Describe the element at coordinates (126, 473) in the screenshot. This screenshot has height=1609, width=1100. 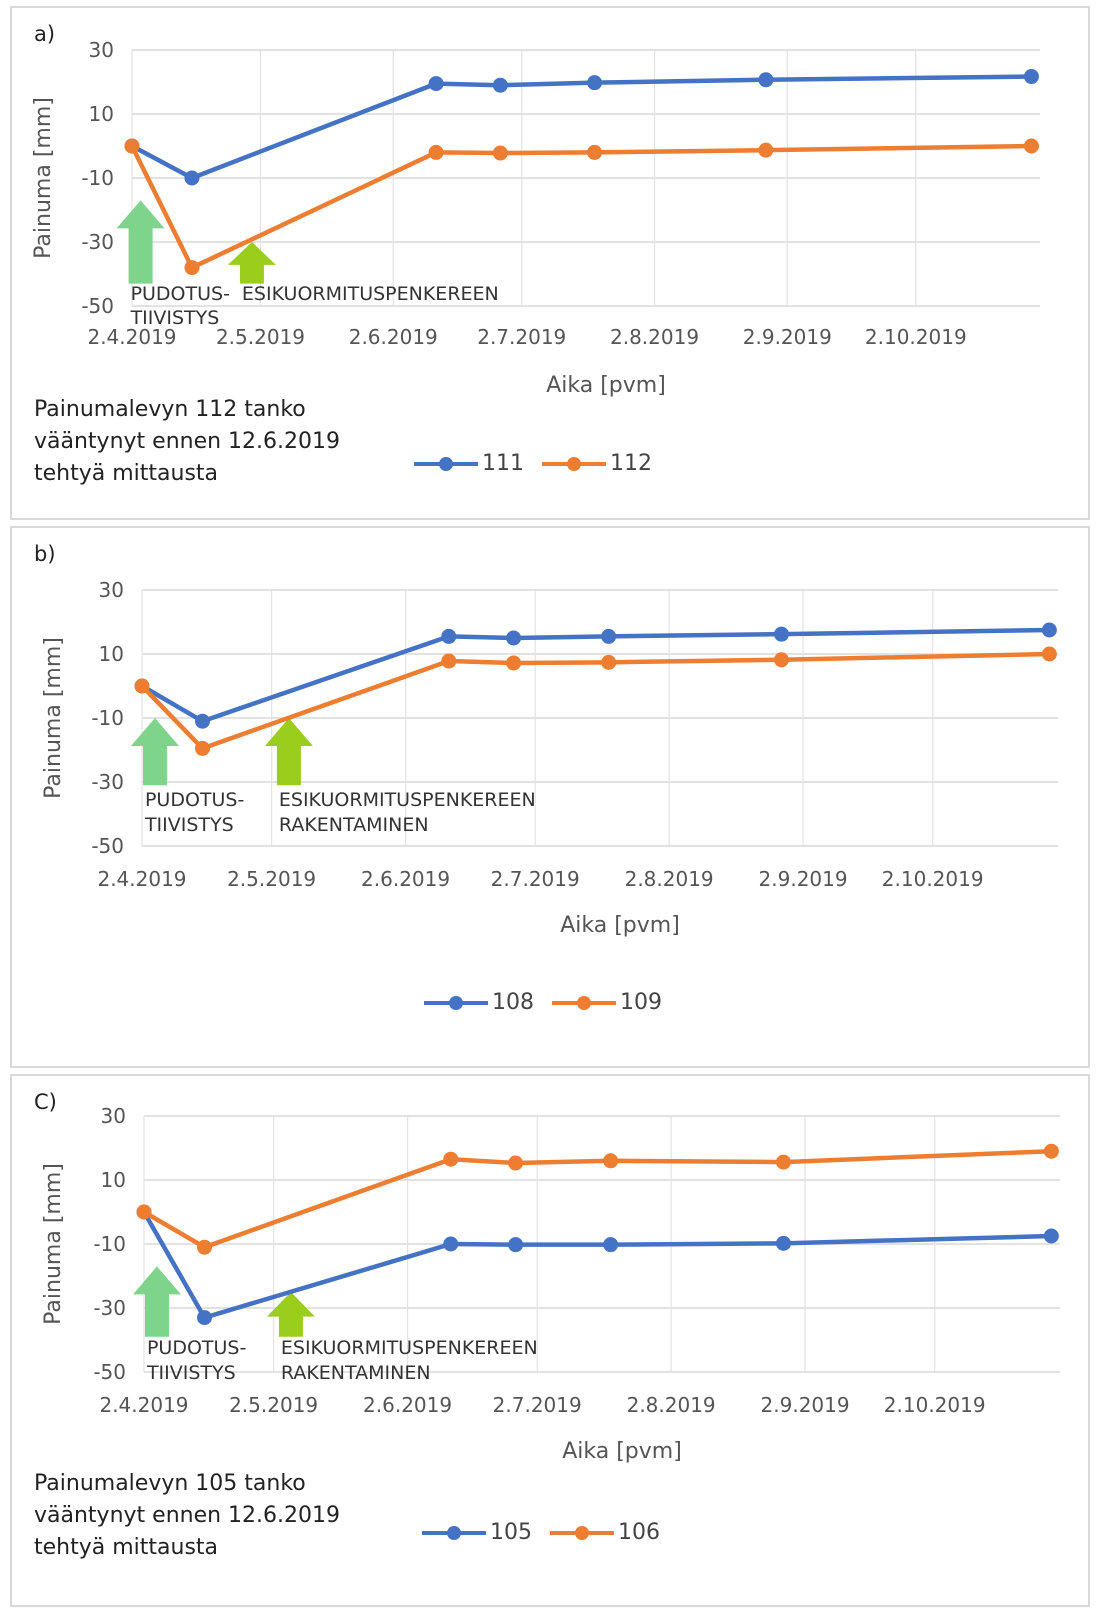
I see `note-line: tehtyä mittausta` at that location.